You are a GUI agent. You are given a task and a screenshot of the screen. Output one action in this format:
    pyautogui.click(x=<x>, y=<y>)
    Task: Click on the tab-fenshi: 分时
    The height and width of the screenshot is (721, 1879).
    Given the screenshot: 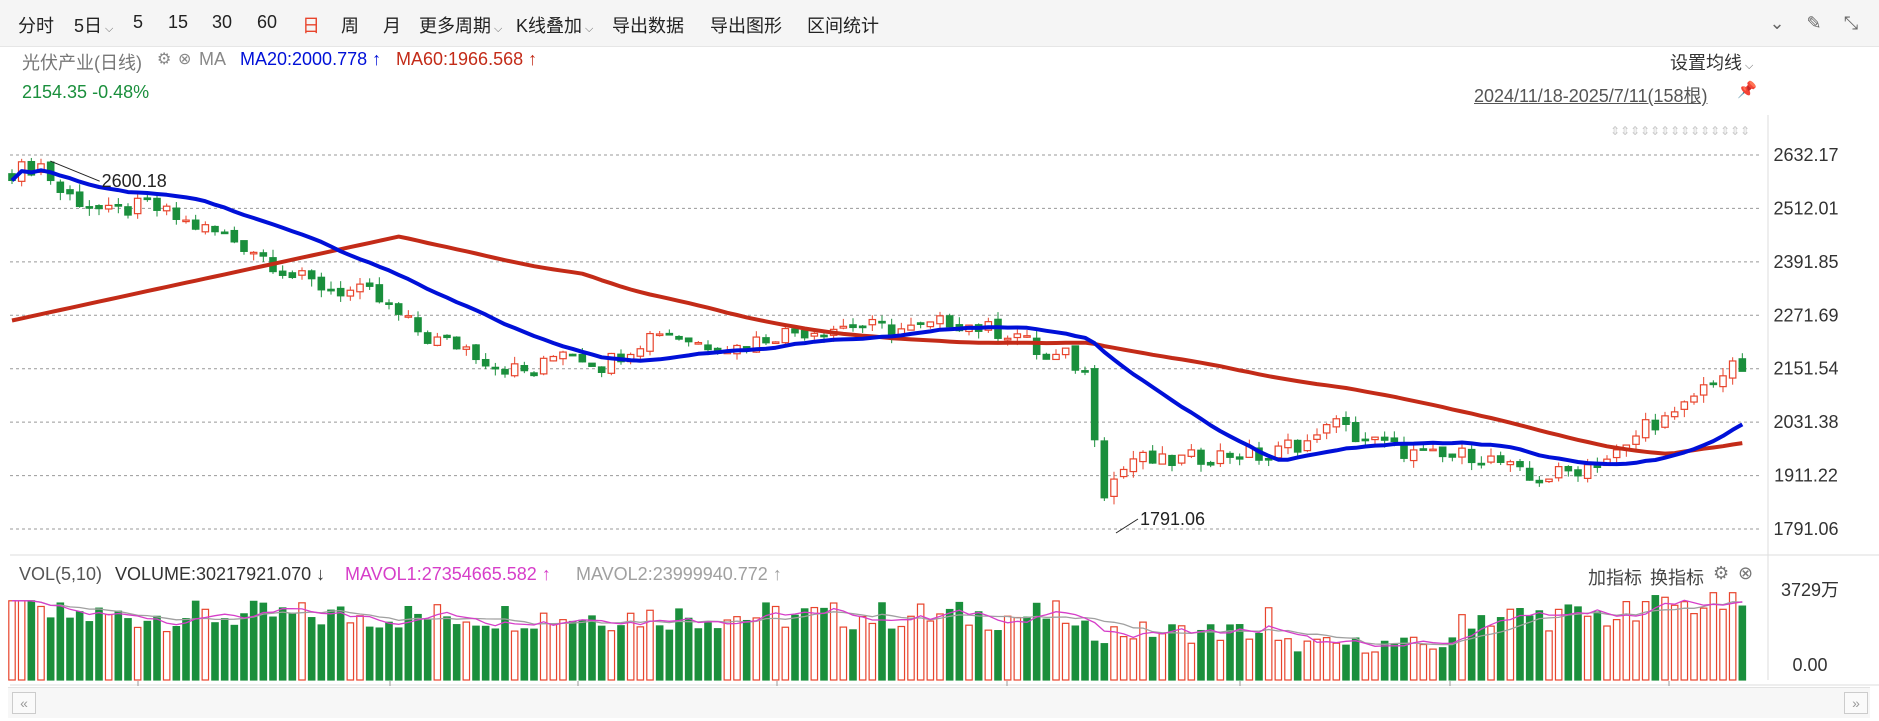 What is the action you would take?
    pyautogui.click(x=36, y=26)
    